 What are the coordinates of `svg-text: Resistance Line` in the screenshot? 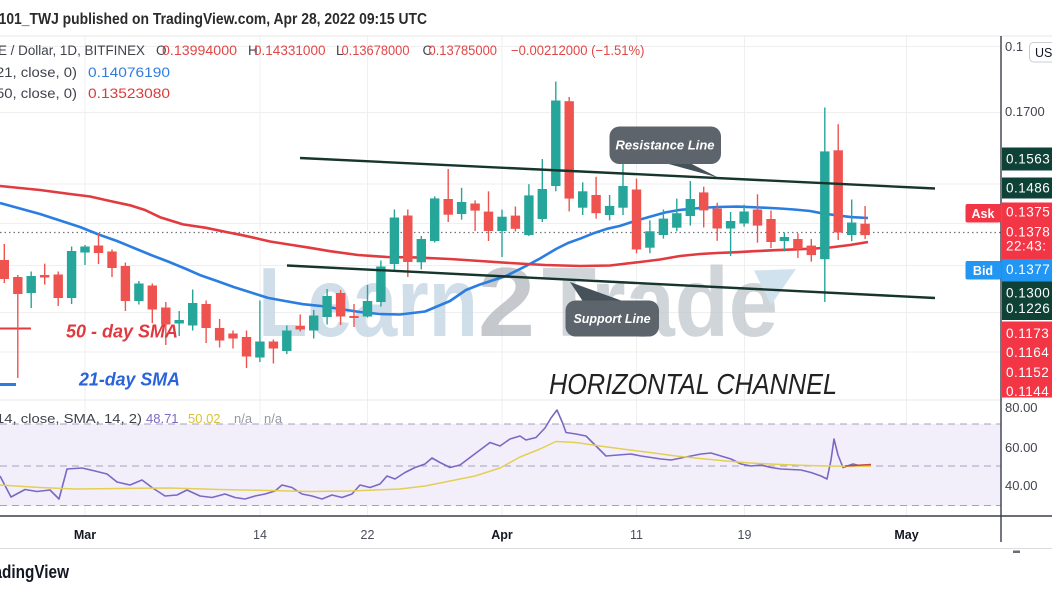 It's located at (665, 145).